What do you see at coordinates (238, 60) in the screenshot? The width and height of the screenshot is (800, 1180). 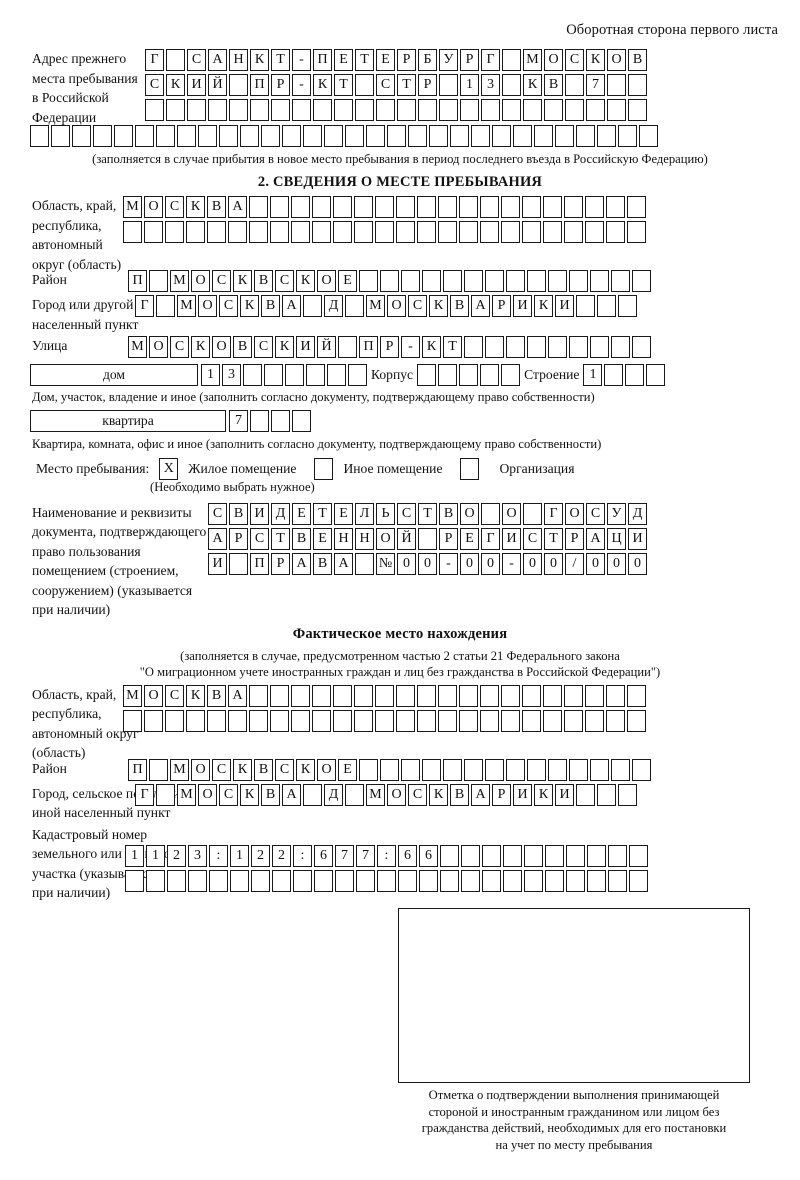 I see `char-cell: Н` at bounding box center [238, 60].